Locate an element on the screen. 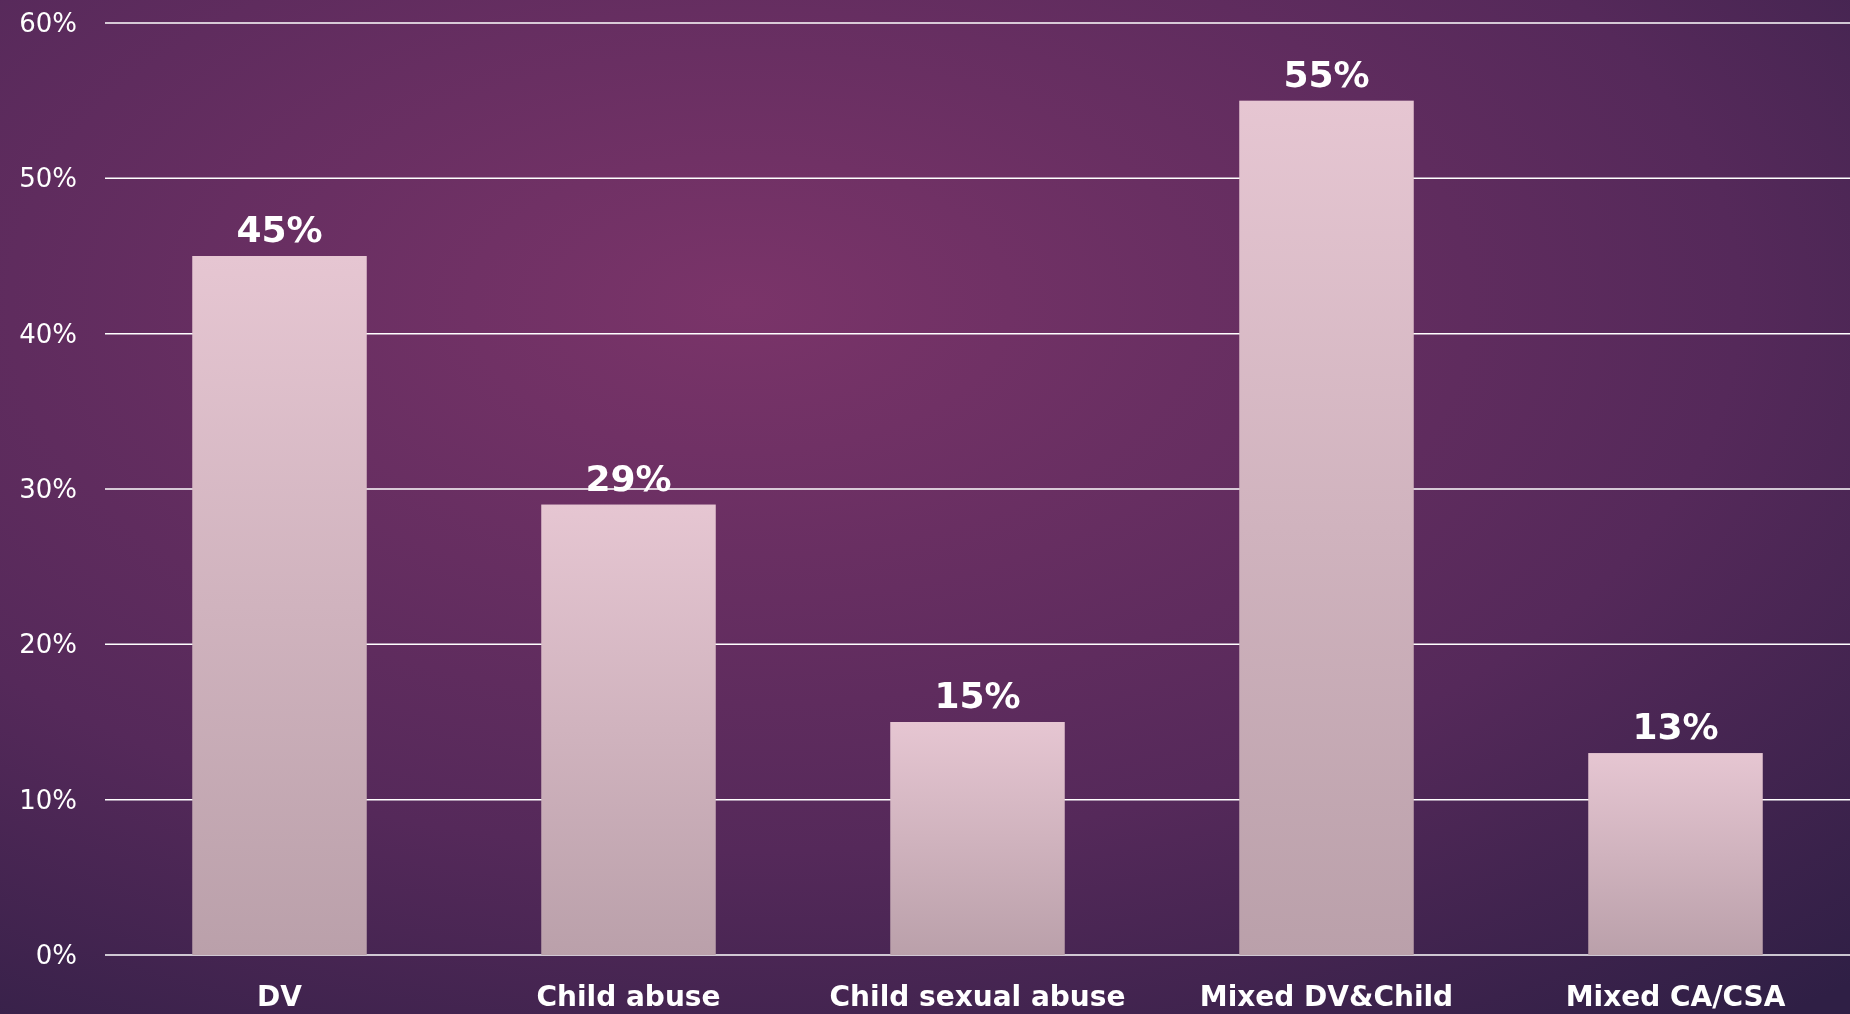 This screenshot has width=1850, height=1014. x-tick-label: Mixed DV&Child is located at coordinates (1326, 996).